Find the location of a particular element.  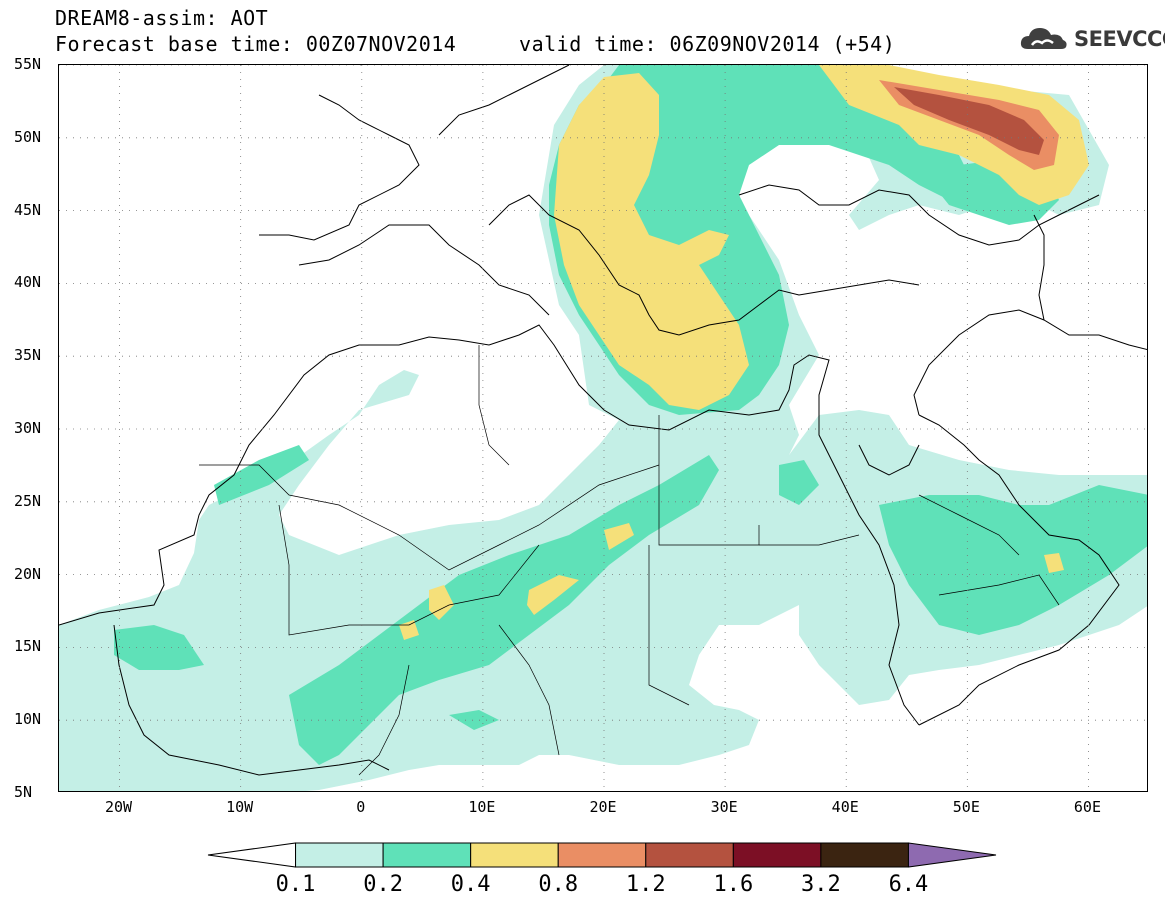

cloud-icon is located at coordinates (1043, 38).